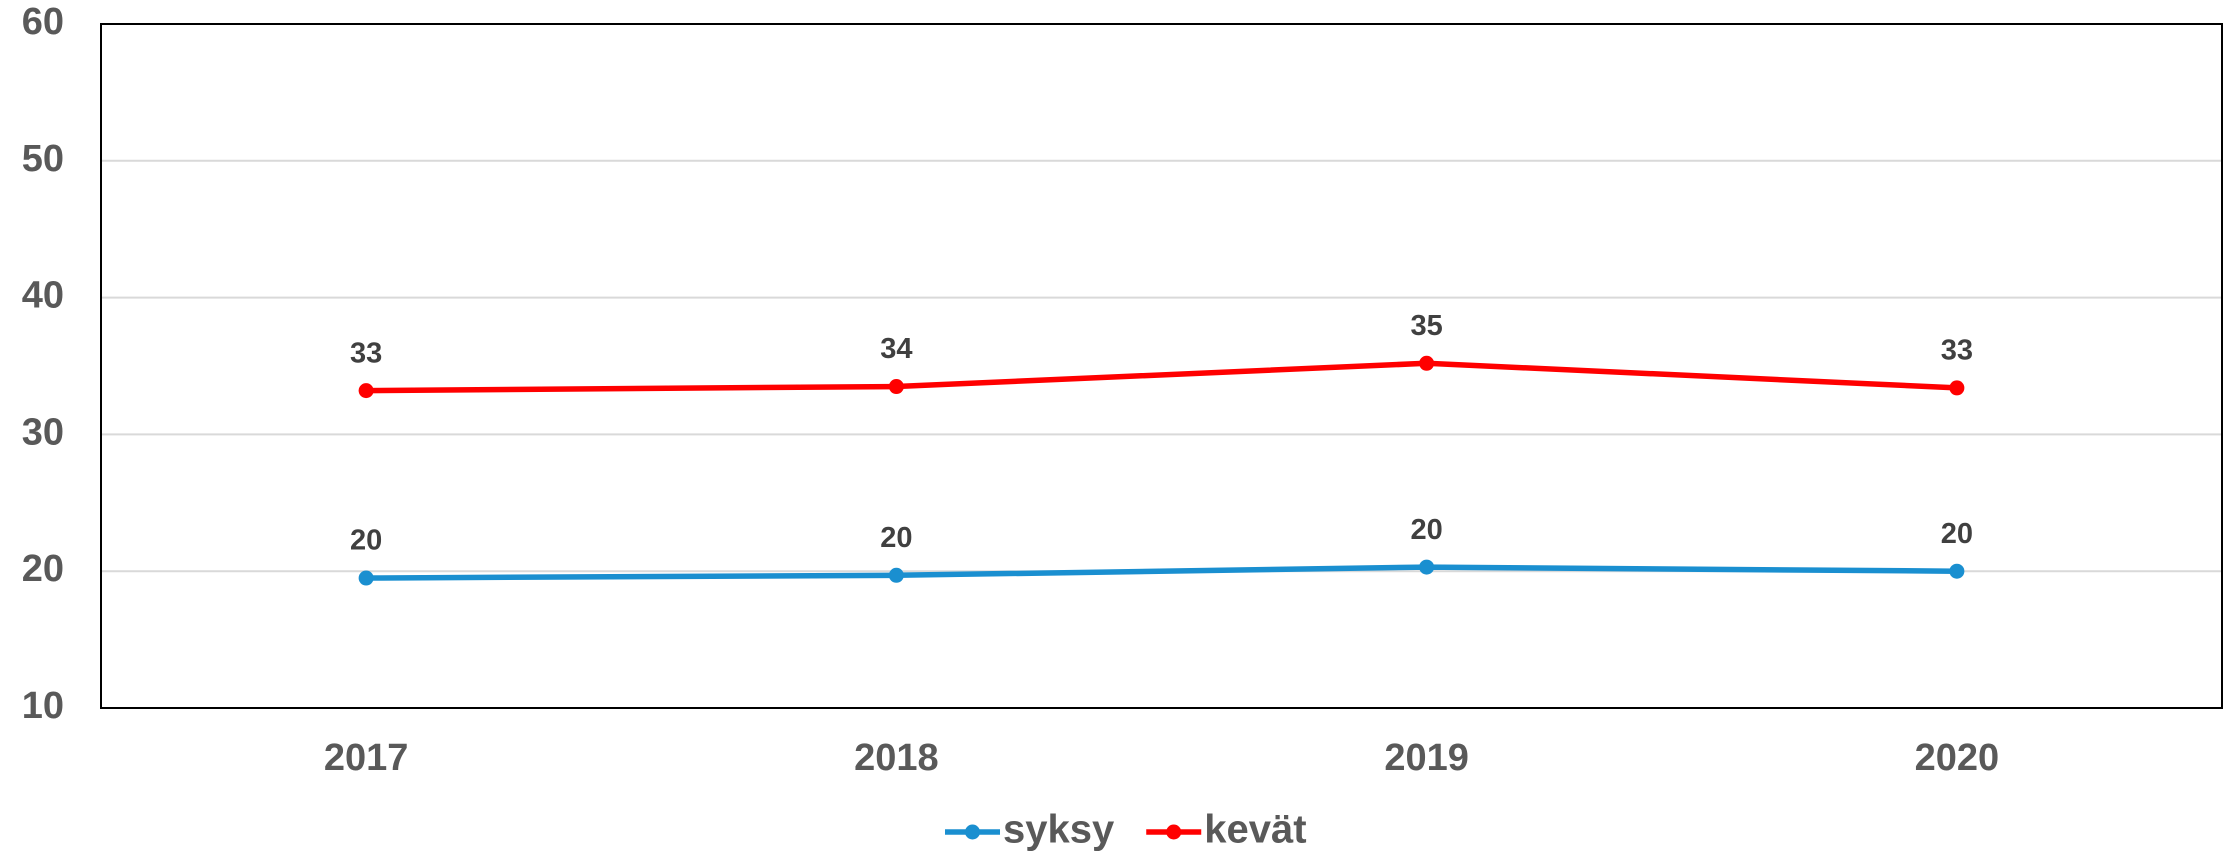 This screenshot has width=2229, height=856. Describe the element at coordinates (896, 349) in the screenshot. I see `data-label: 34` at that location.